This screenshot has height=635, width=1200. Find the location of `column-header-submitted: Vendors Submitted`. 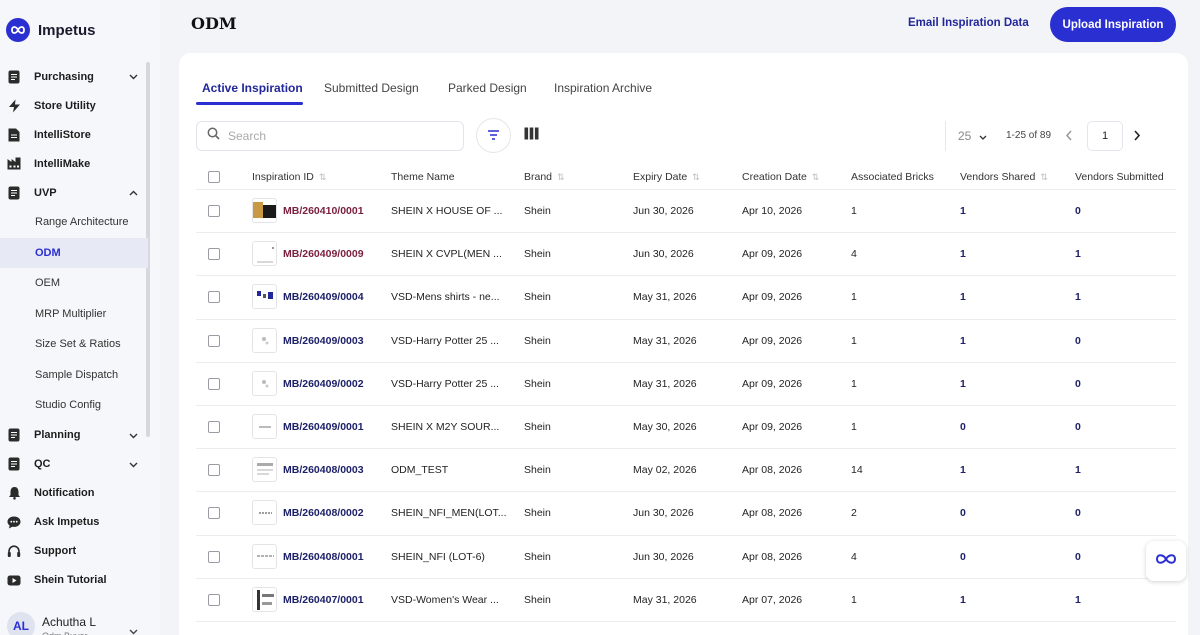

column-header-submitted: Vendors Submitted is located at coordinates (1119, 177).